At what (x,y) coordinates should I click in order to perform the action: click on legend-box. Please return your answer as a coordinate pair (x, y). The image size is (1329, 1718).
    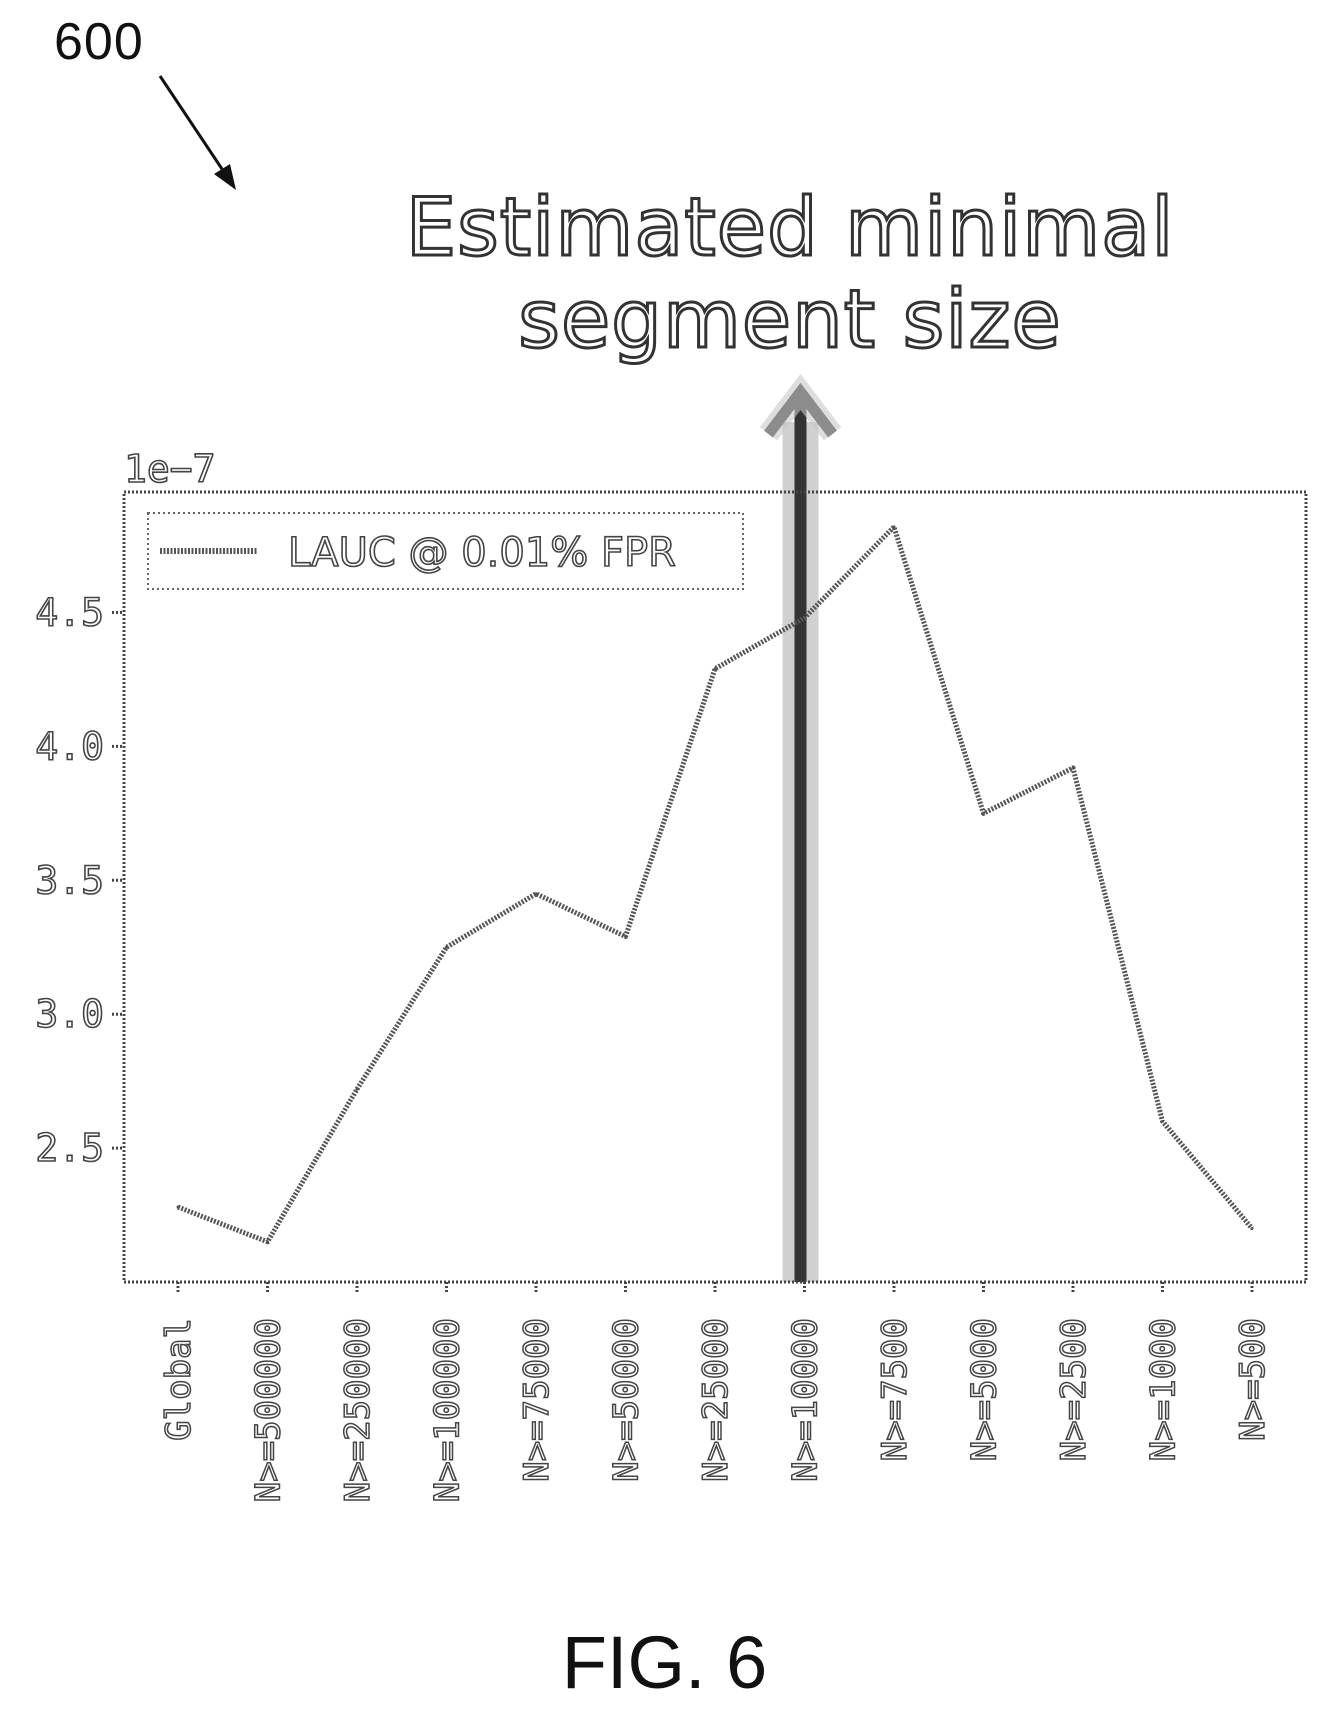
    Looking at the image, I should click on (445, 551).